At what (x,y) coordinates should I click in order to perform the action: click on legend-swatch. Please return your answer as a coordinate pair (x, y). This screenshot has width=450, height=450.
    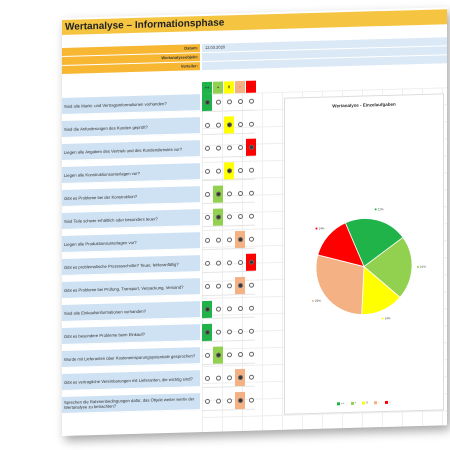
    Looking at the image, I should click on (352, 403).